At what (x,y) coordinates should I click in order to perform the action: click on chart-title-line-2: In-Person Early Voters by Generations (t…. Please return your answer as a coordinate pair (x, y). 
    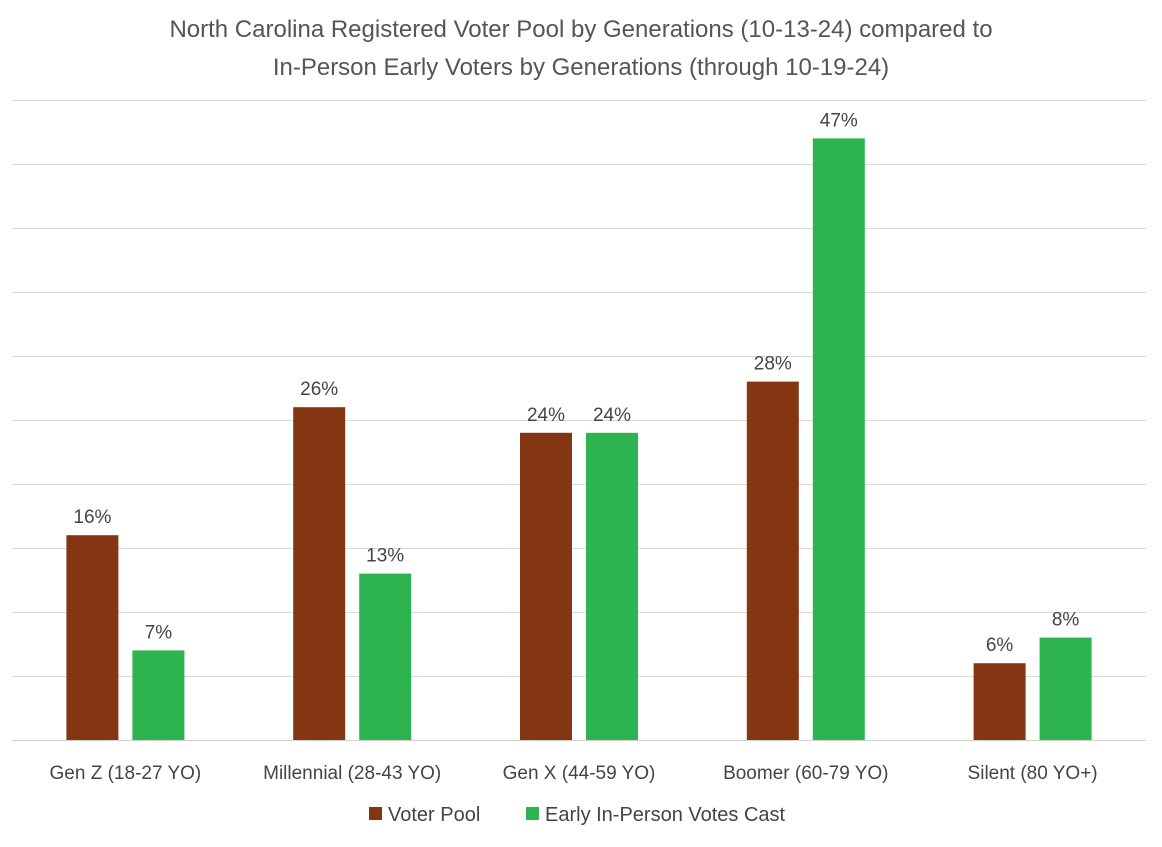
    Looking at the image, I should click on (581, 67).